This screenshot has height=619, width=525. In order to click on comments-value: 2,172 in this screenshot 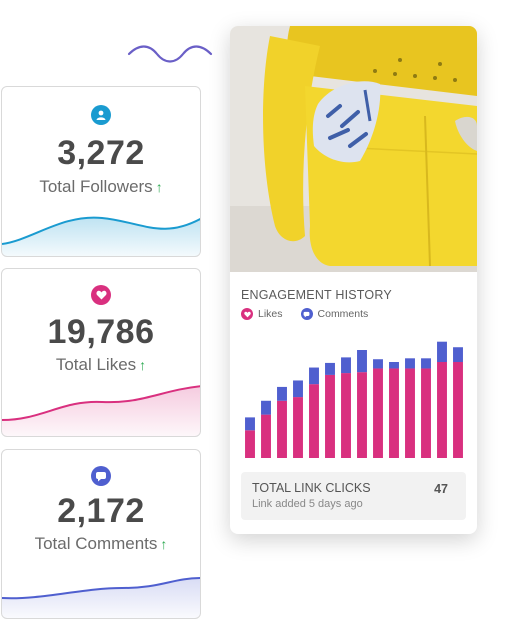, I will do `click(101, 511)`.